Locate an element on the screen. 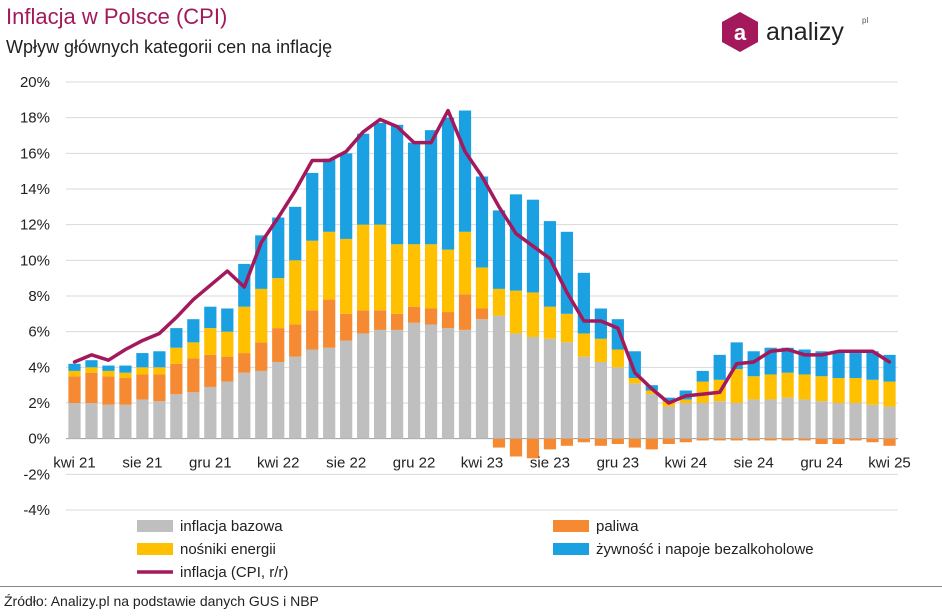 The height and width of the screenshot is (616, 942). legend-label: inflacja (CPI, r/r) is located at coordinates (234, 572).